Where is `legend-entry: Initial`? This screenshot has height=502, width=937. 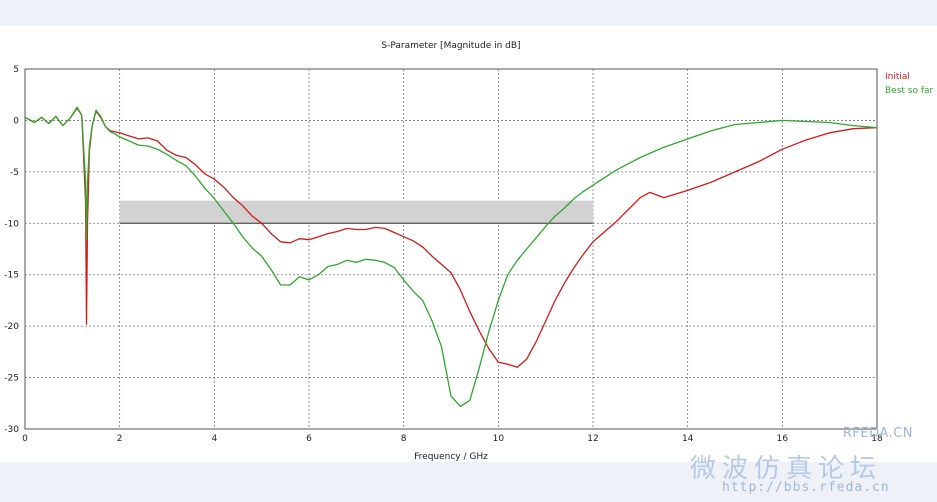
legend-entry: Initial is located at coordinates (897, 77).